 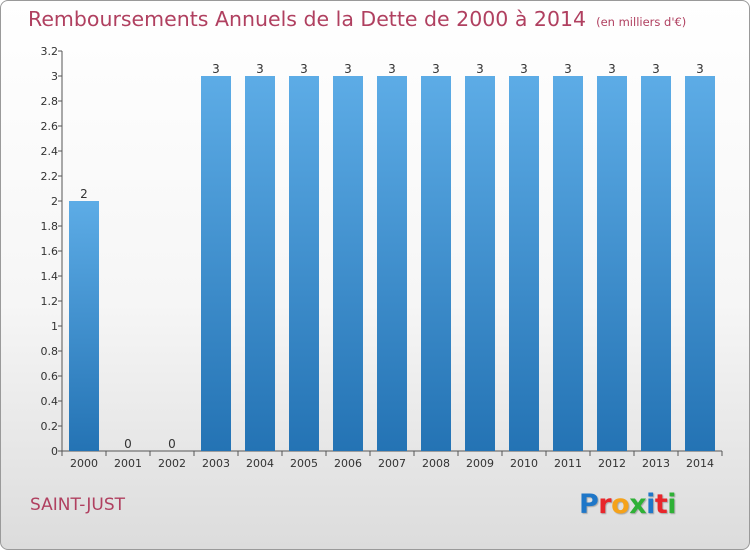 I want to click on y-tick-label: 1, so click(x=54, y=326).